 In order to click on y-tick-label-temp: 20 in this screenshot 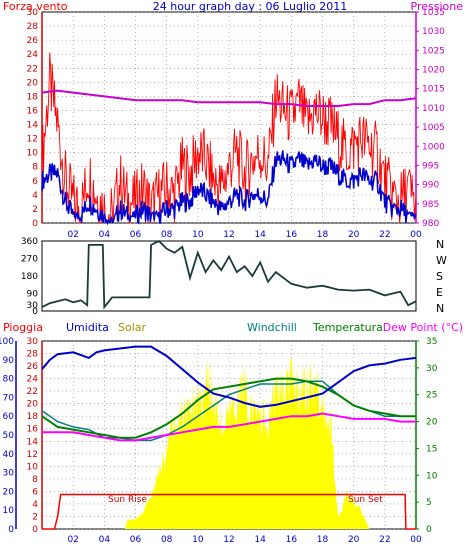, I will do `click(432, 423)`.